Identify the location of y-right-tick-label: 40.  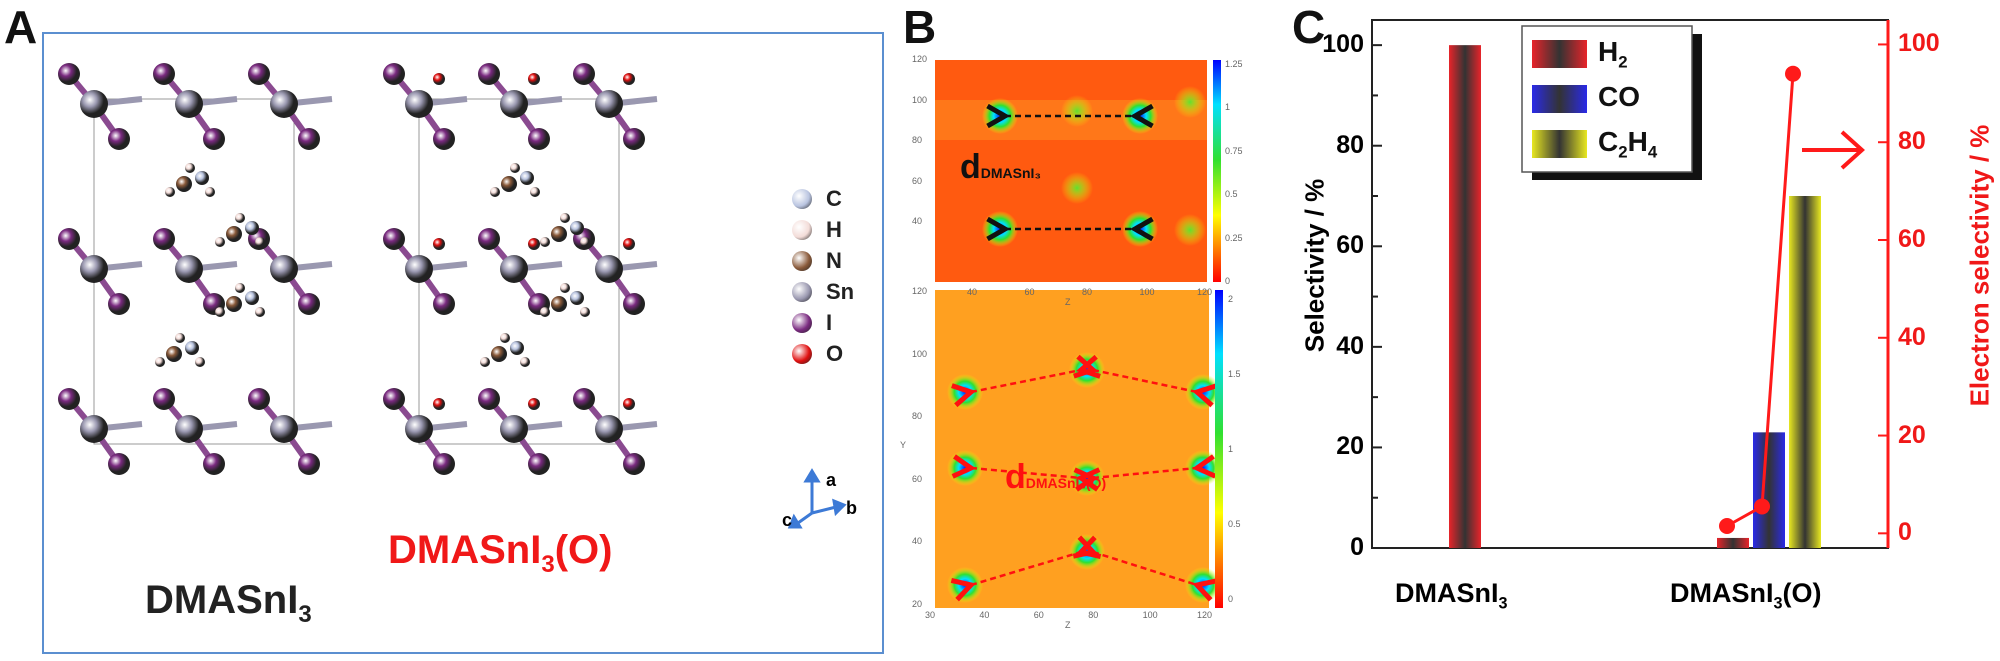
(1912, 336).